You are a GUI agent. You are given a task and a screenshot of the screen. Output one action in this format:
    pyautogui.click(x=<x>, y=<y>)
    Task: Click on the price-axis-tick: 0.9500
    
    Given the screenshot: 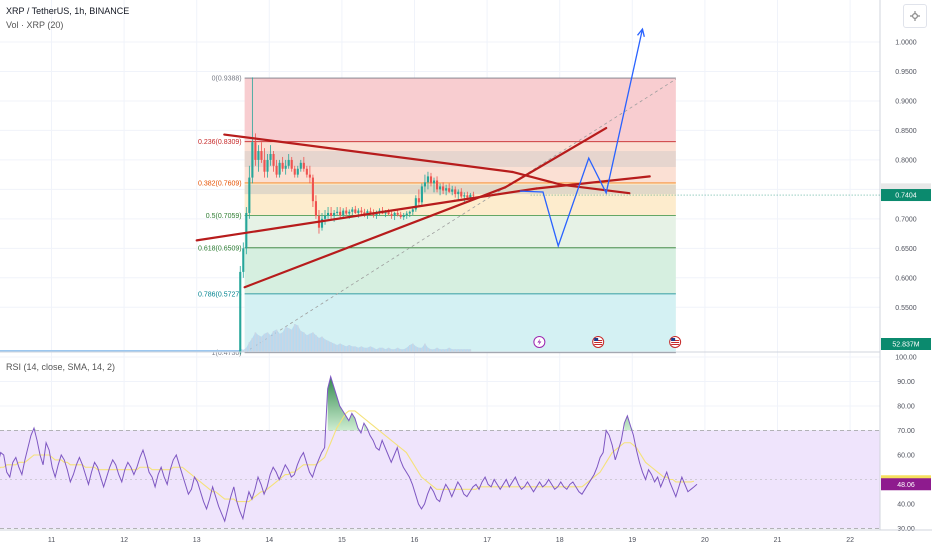 What is the action you would take?
    pyautogui.click(x=906, y=72)
    